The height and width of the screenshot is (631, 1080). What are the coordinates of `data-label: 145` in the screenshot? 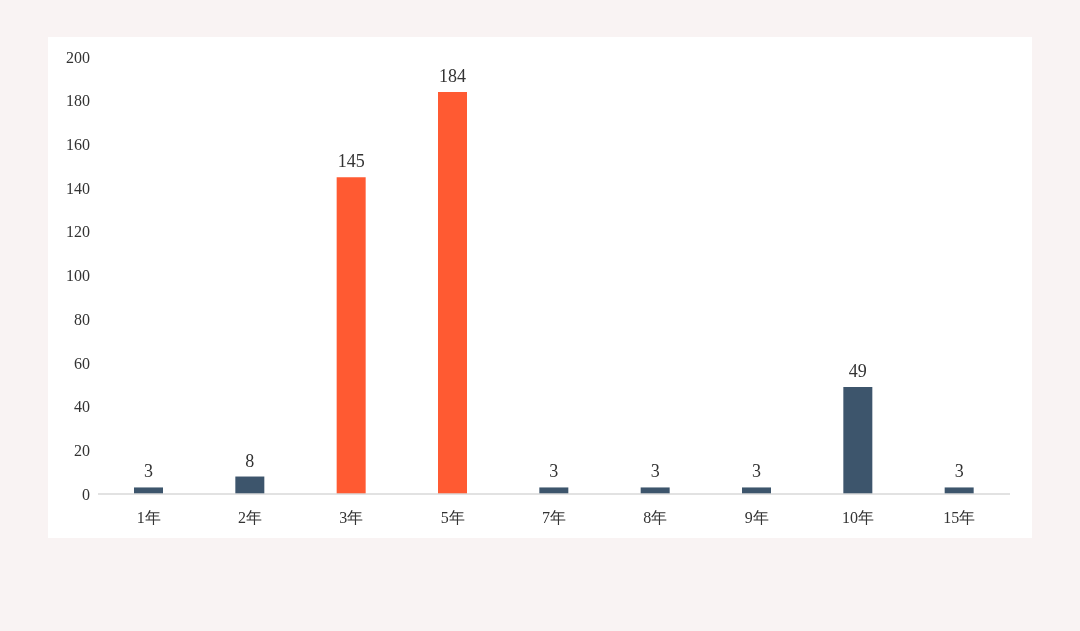 It's located at (351, 161).